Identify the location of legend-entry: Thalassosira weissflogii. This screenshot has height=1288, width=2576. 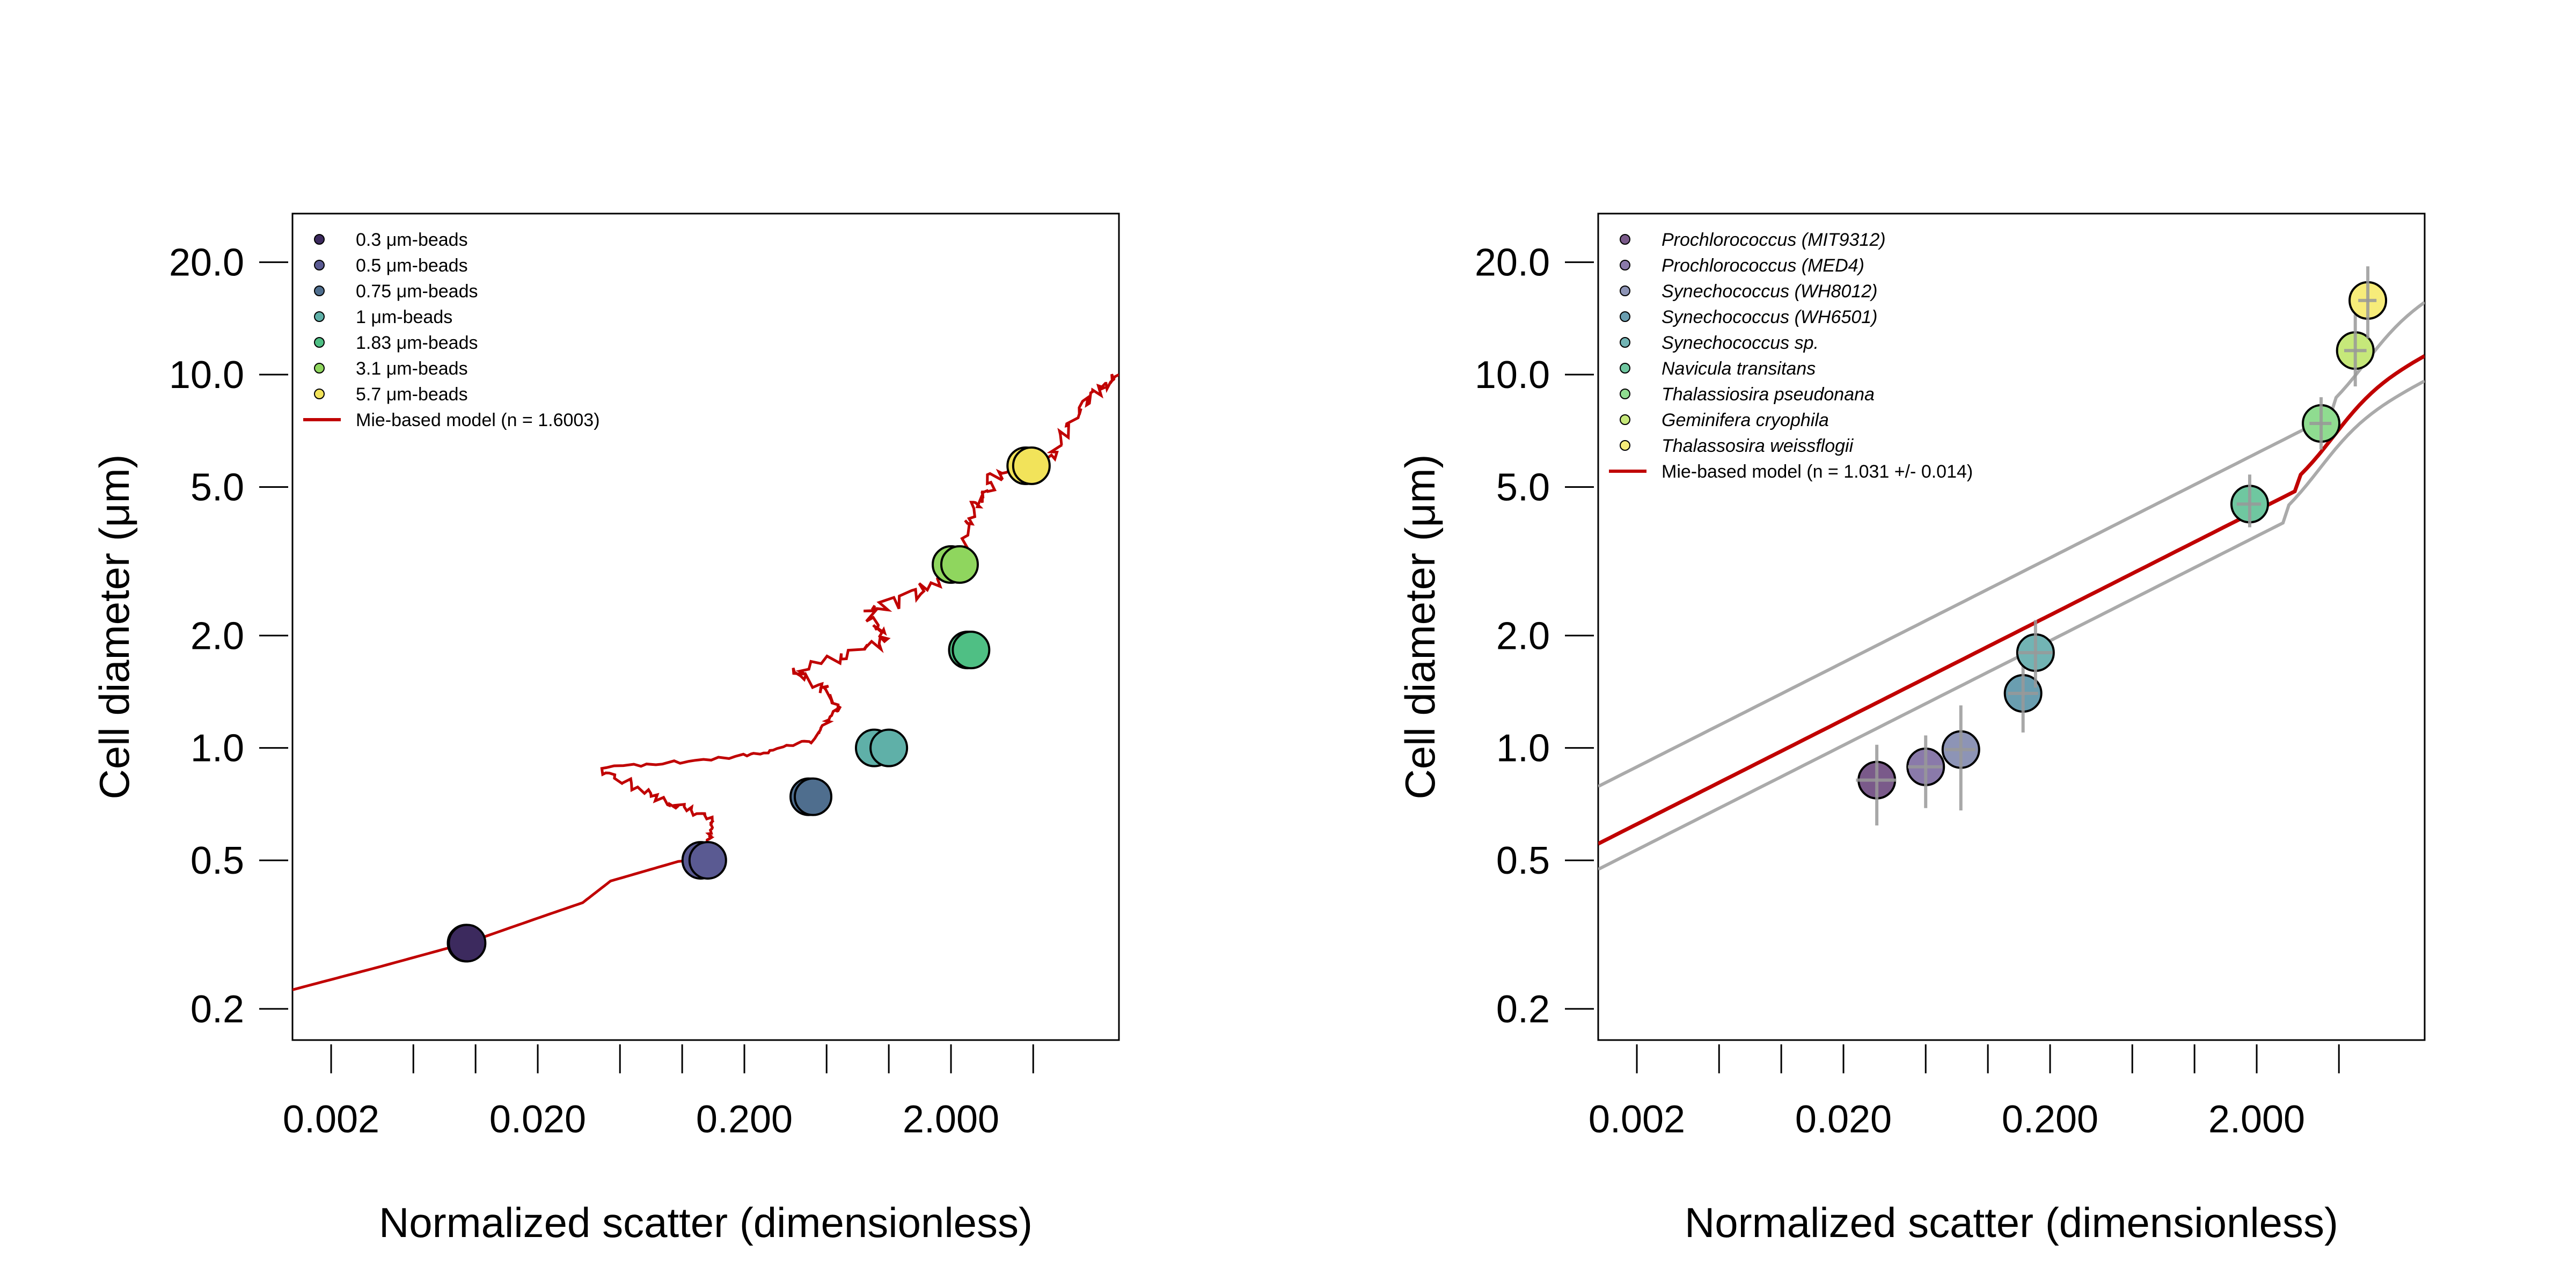
(1758, 446).